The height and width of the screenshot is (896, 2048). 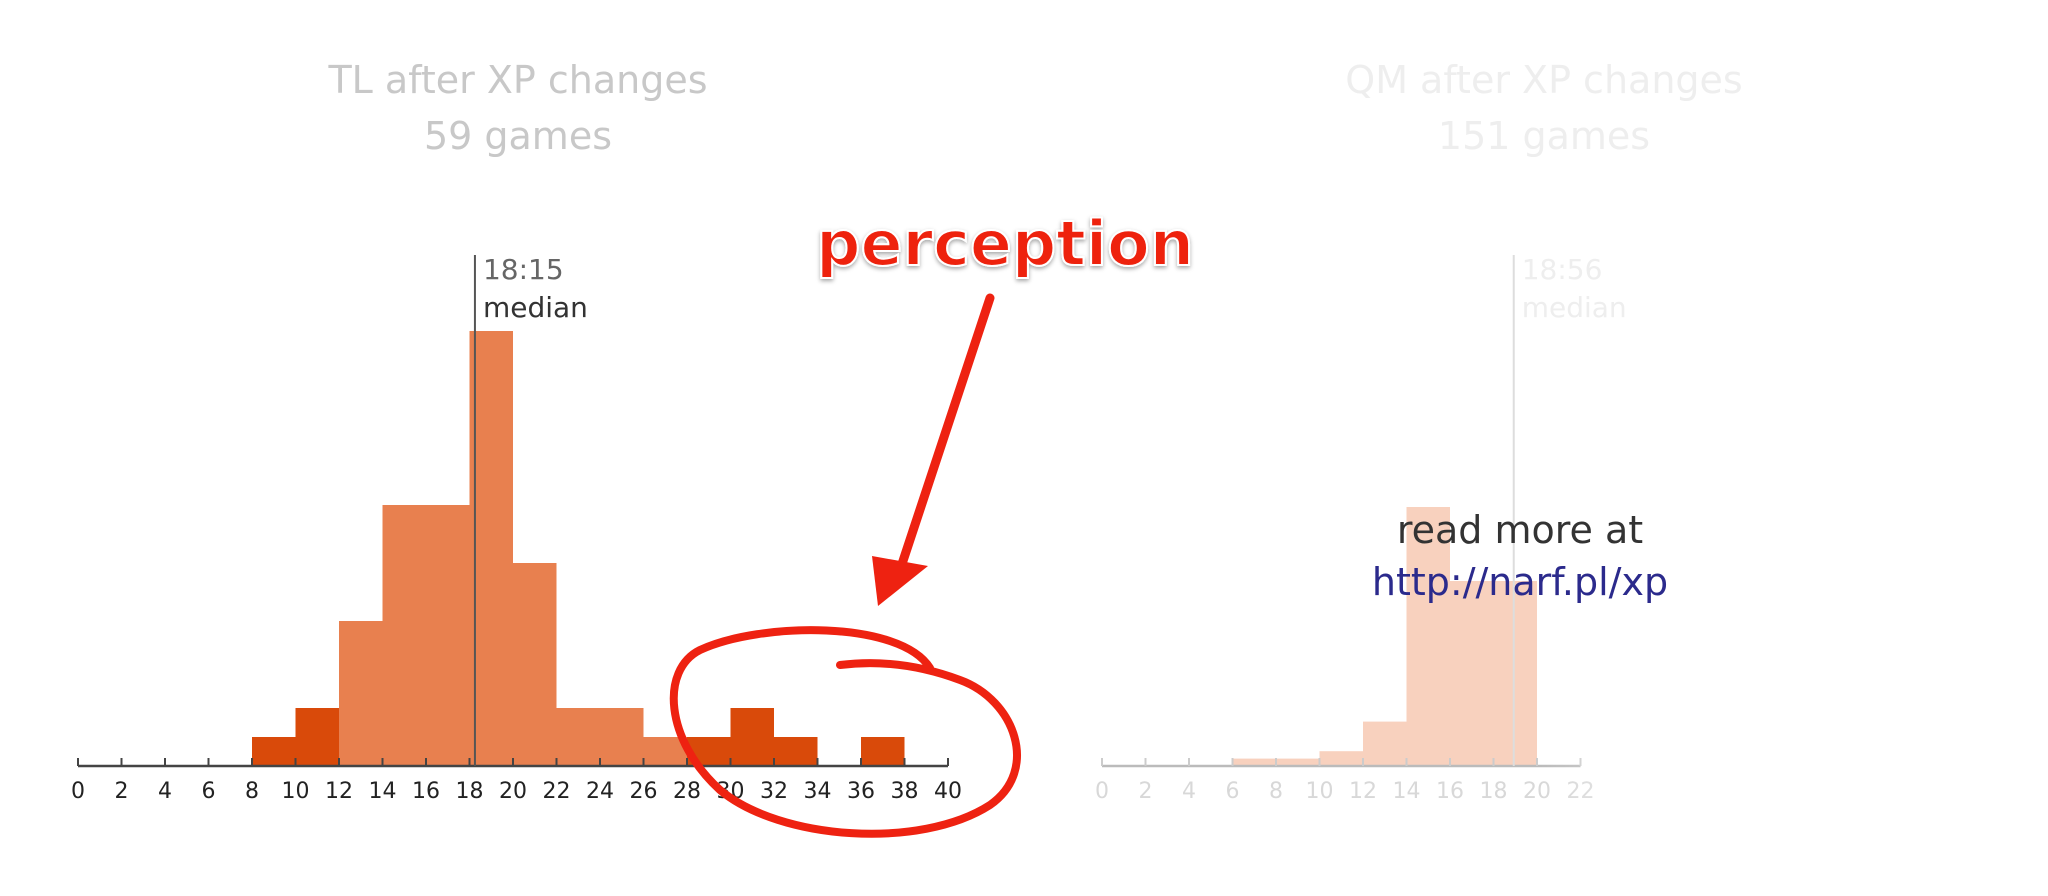 I want to click on x-tick-label: 24, so click(x=600, y=791).